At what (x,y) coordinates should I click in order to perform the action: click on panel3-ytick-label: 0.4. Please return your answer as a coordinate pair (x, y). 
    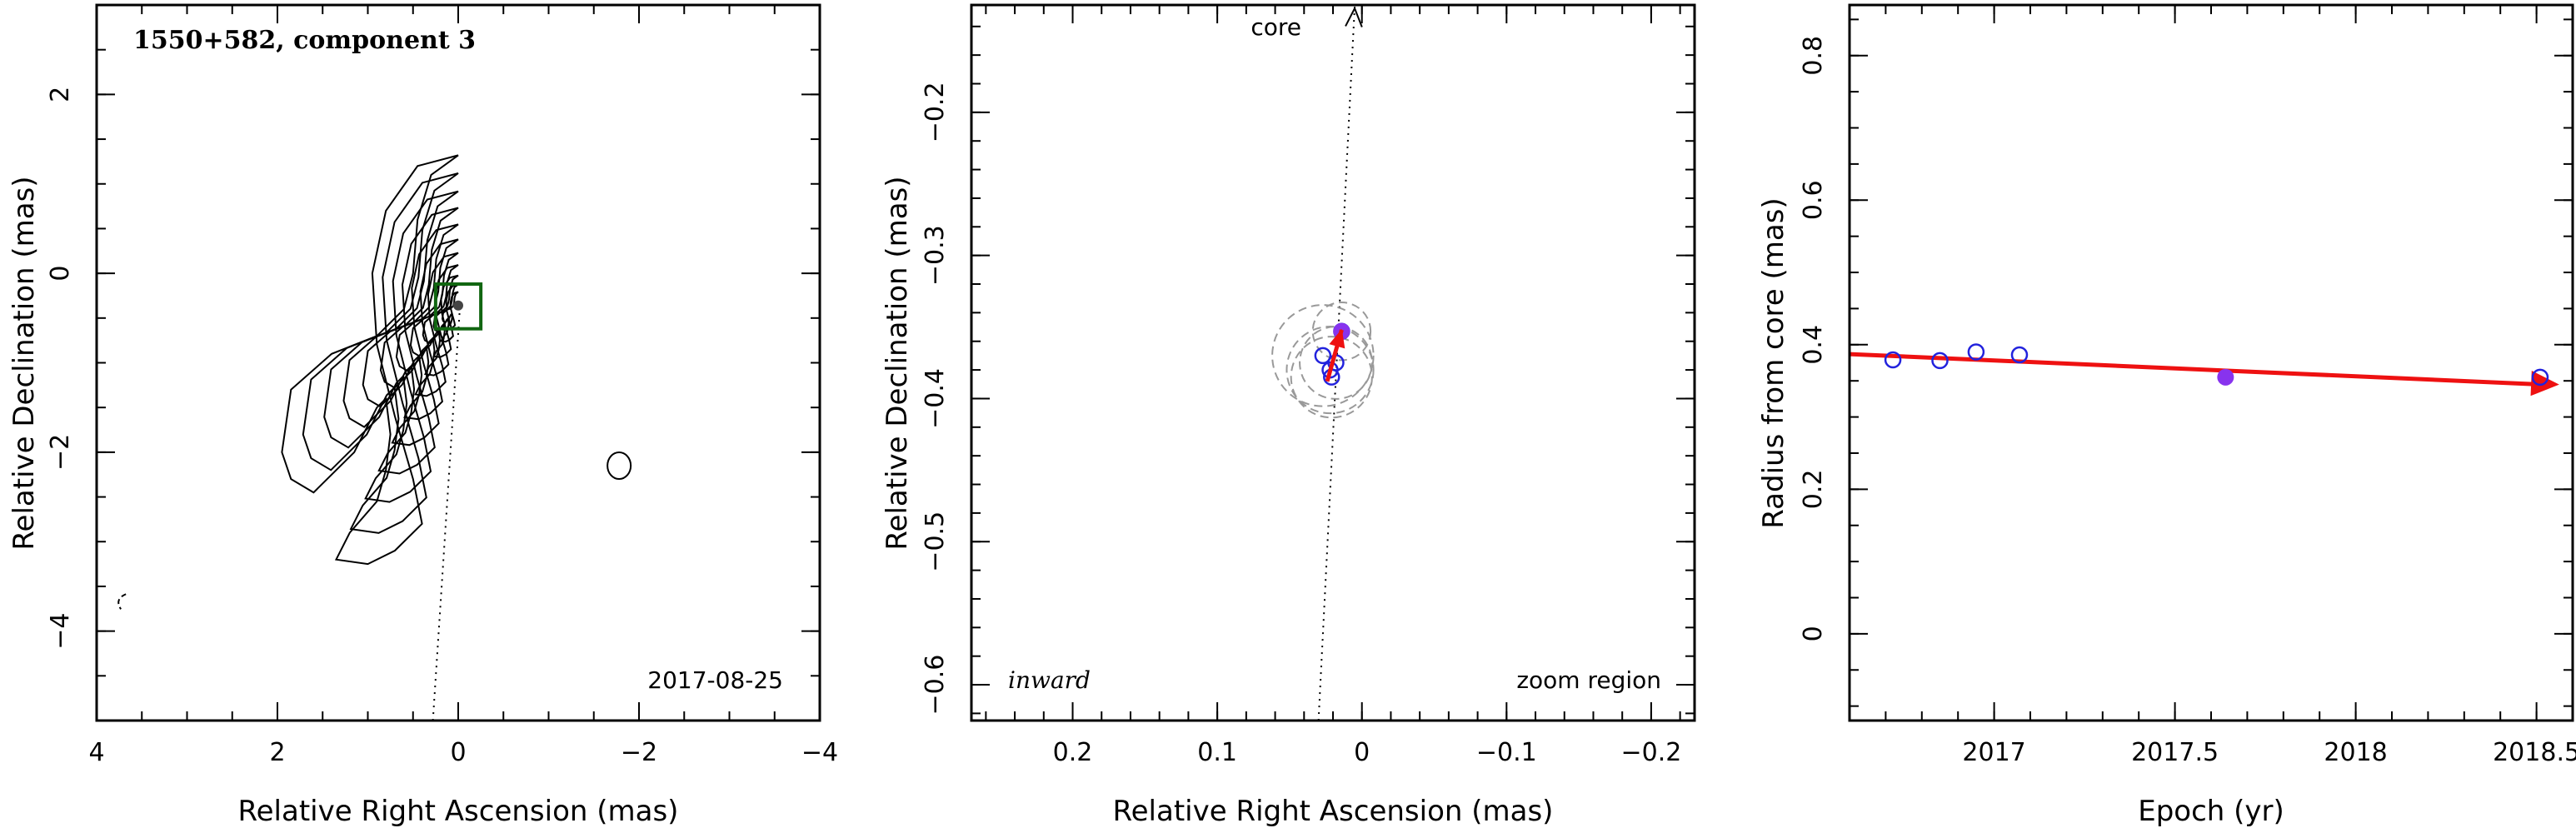
    Looking at the image, I should click on (1813, 345).